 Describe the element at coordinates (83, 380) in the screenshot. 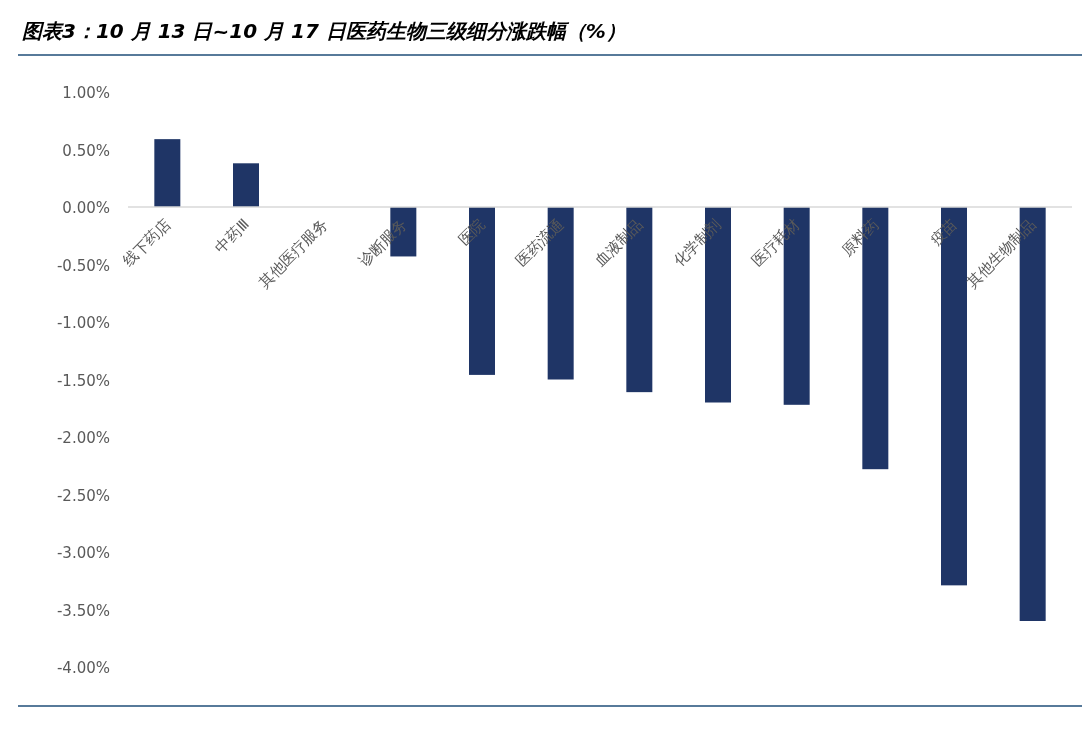

I see `y-tick-label: -1.50%` at that location.